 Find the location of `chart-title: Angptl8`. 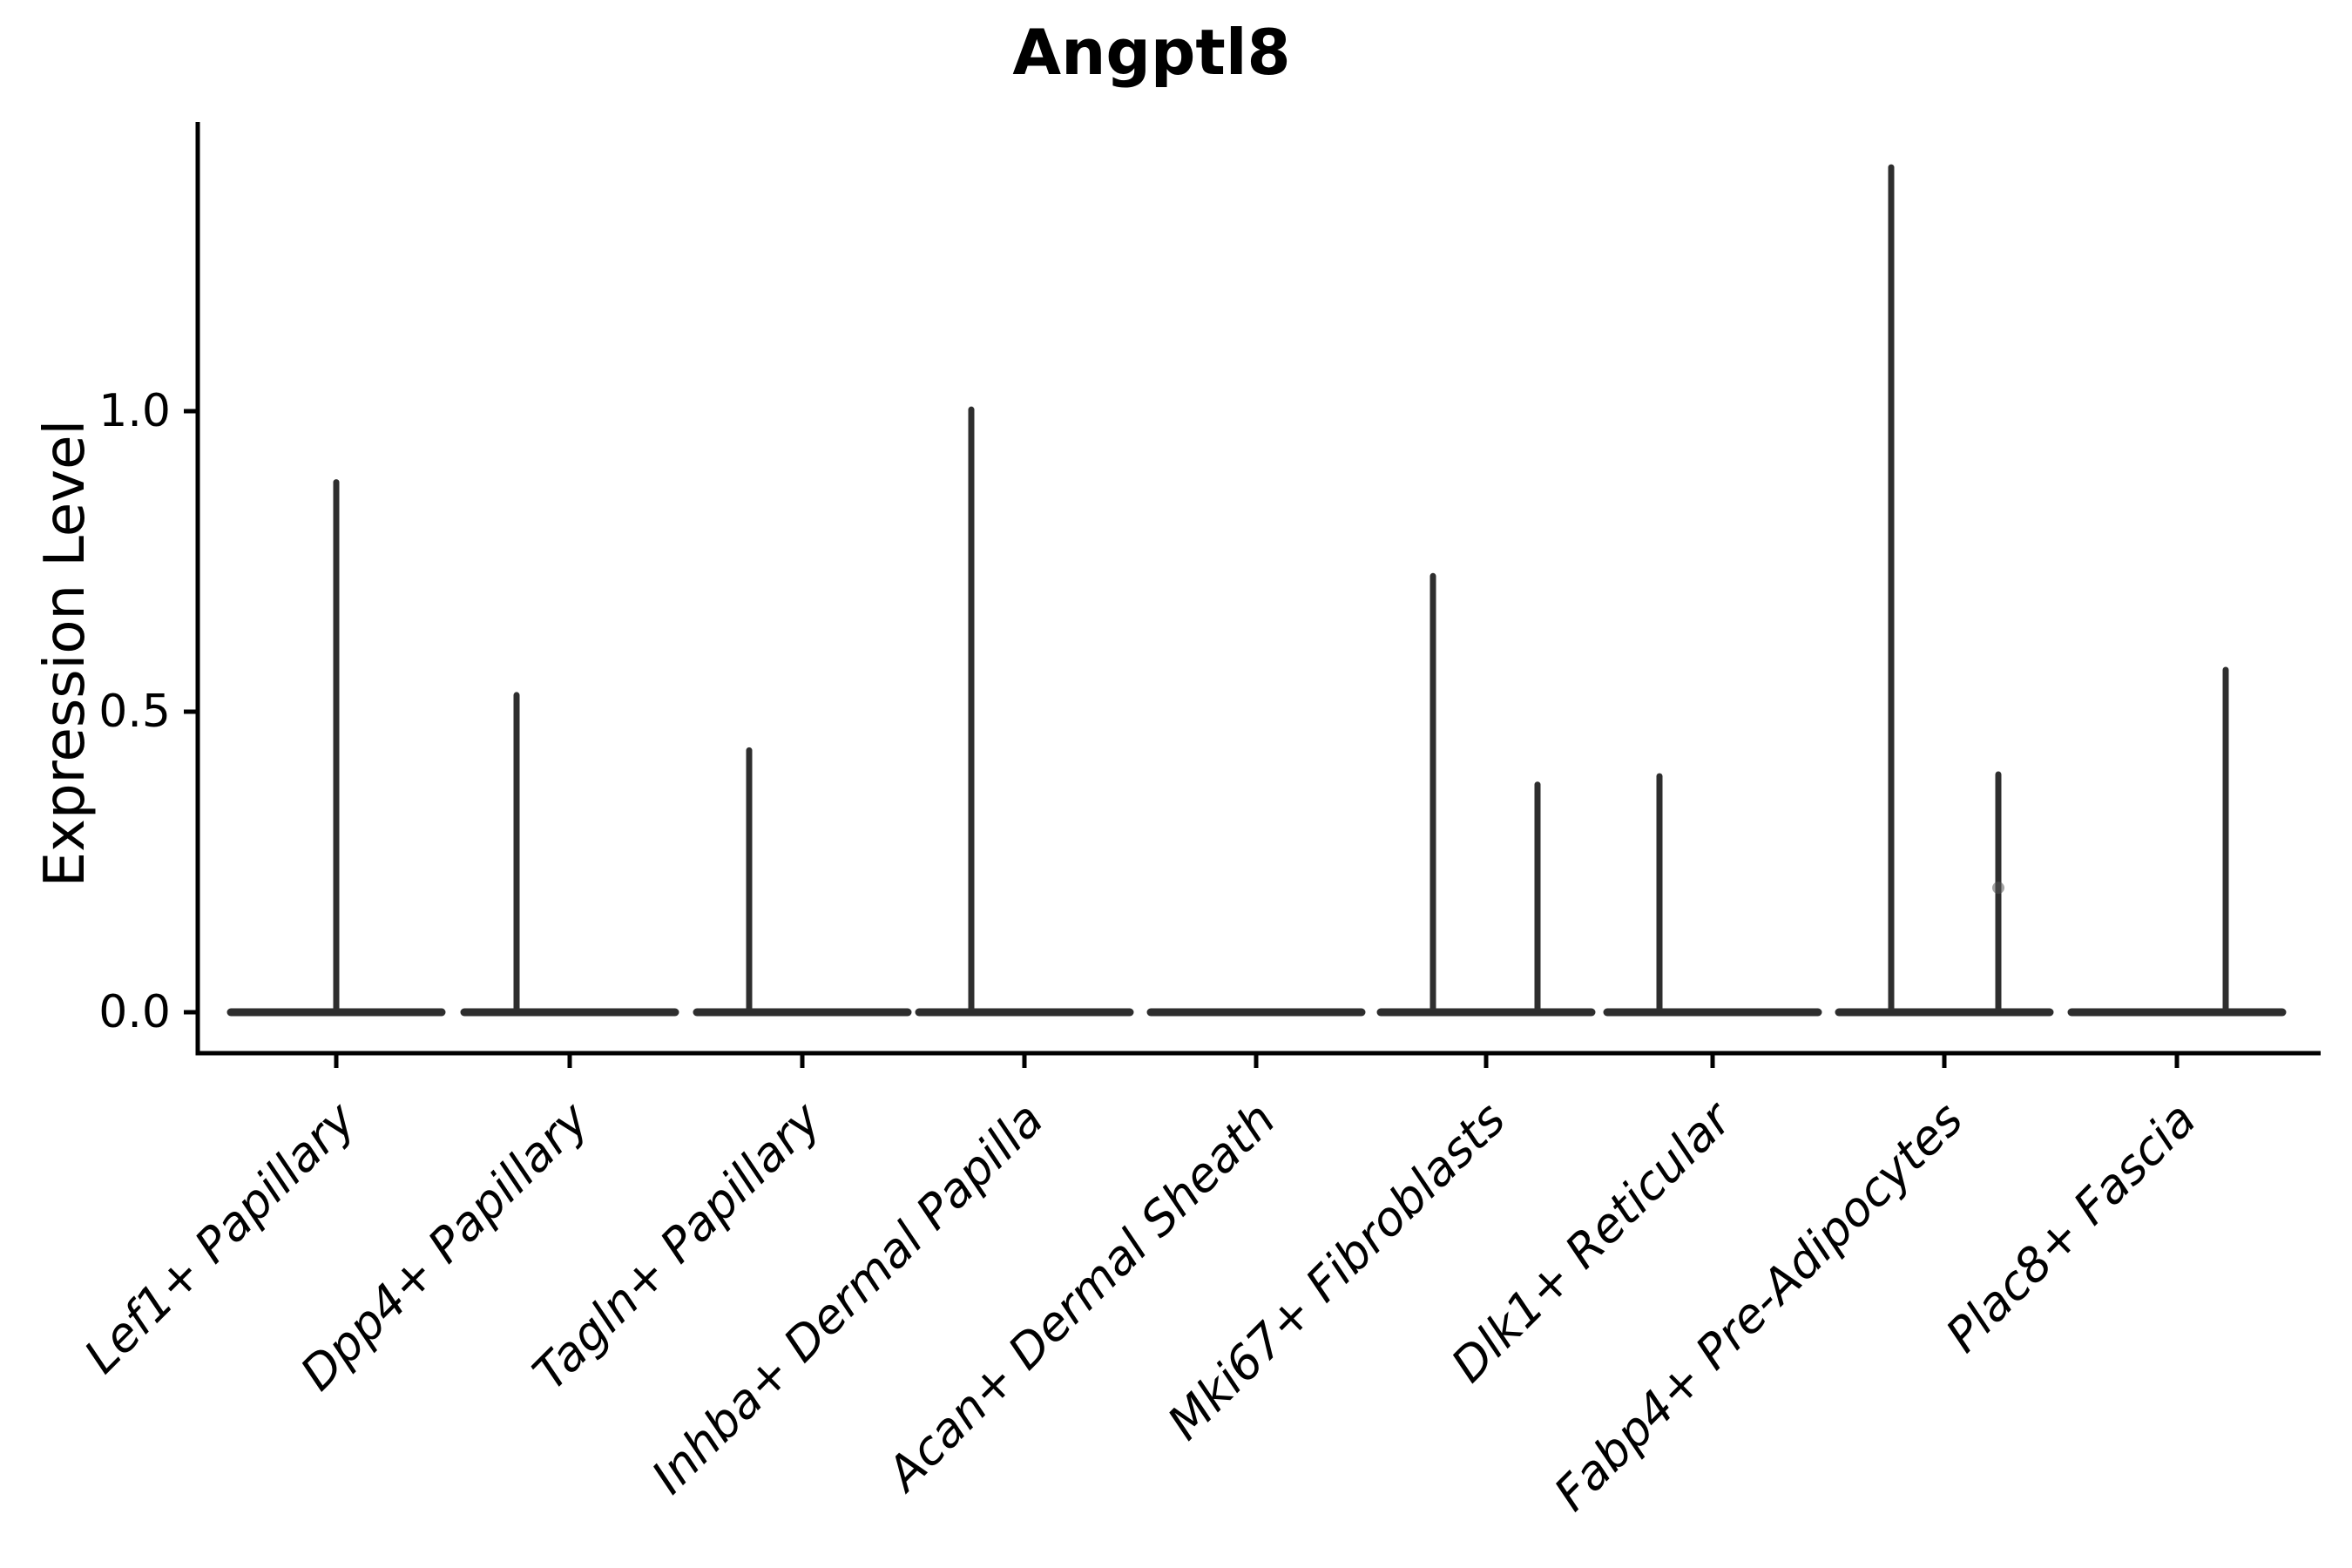

chart-title: Angptl8 is located at coordinates (1152, 52).